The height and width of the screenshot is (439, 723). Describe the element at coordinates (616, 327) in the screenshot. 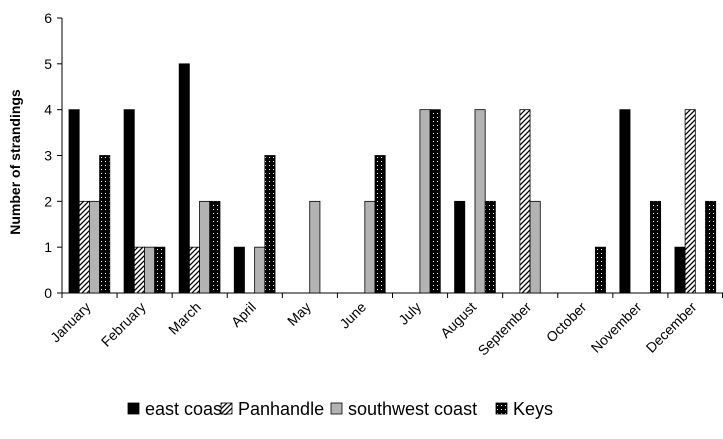

I see `x-tick-label: November` at that location.